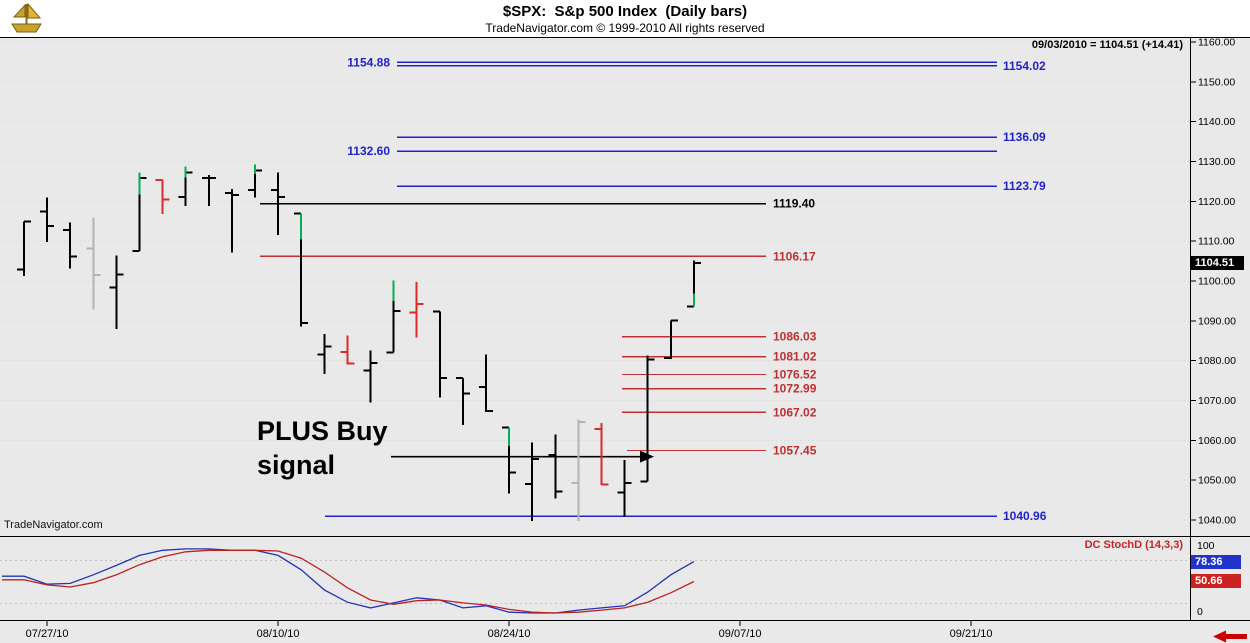 This screenshot has height=643, width=1250. What do you see at coordinates (1217, 361) in the screenshot?
I see `price-axis-tick-label: 1080.00` at bounding box center [1217, 361].